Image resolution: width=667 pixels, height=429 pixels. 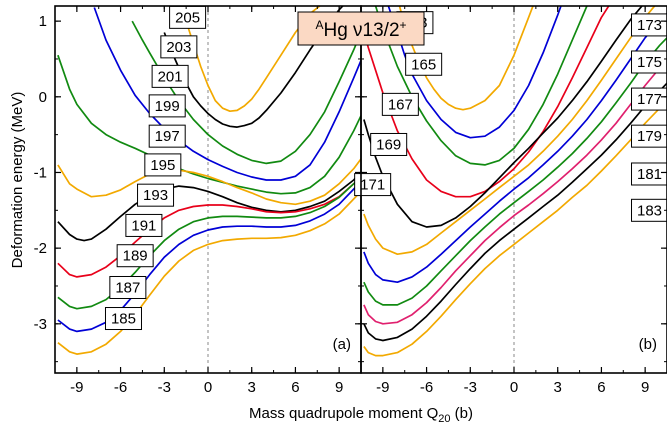 I want to click on panel-tag: (a), so click(x=342, y=344).